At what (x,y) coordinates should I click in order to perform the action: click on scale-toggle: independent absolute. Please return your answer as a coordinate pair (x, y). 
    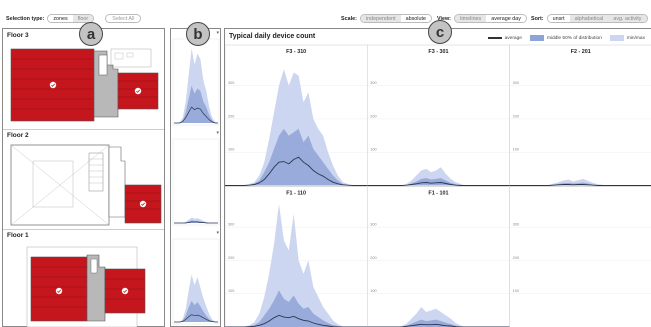
    Looking at the image, I should click on (395, 18).